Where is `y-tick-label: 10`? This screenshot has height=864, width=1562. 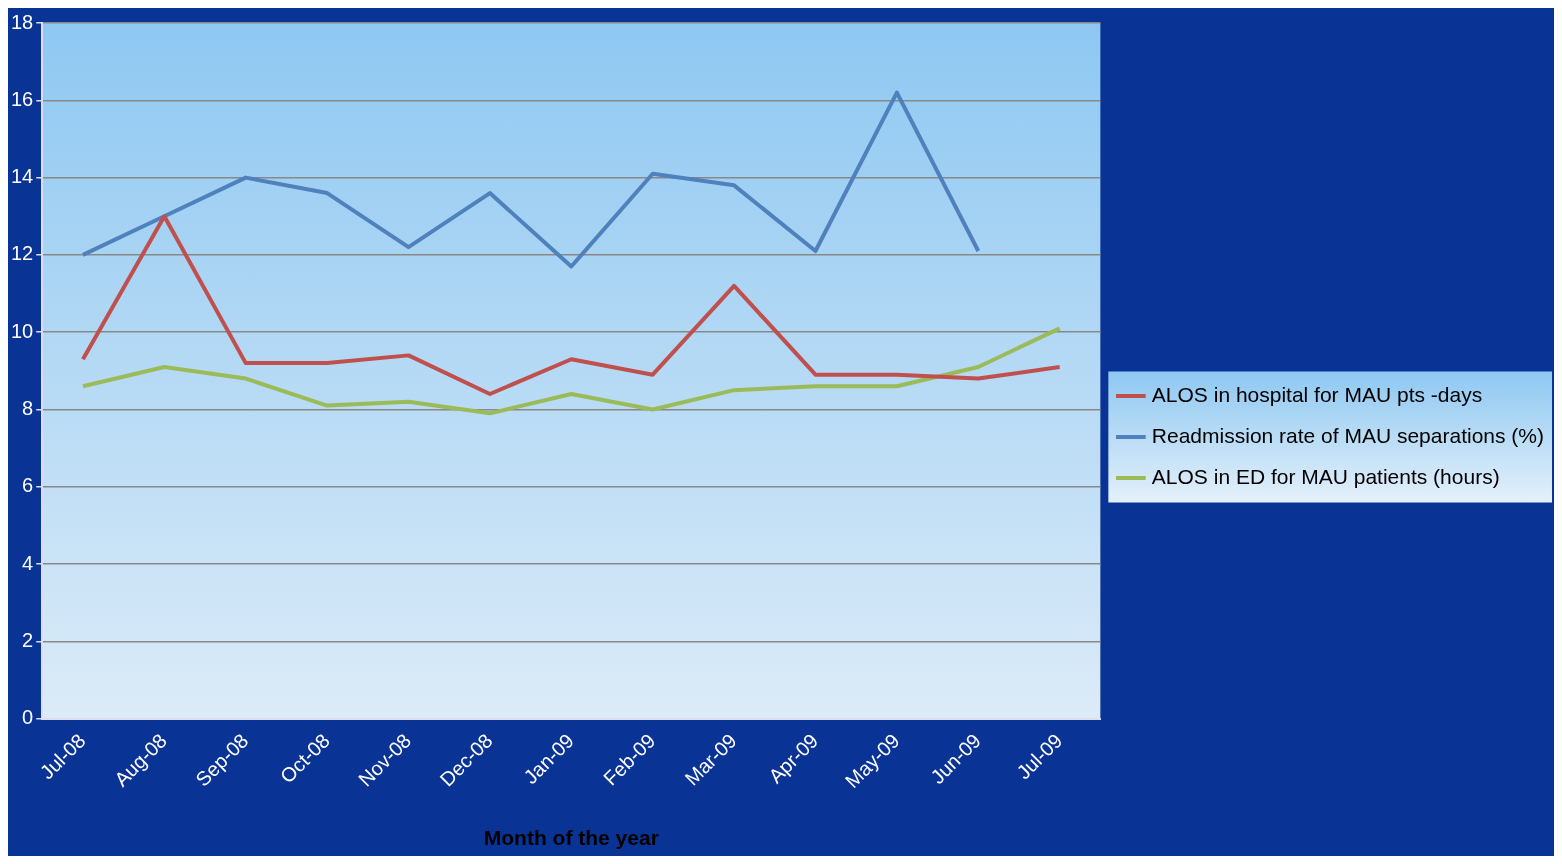
y-tick-label: 10 is located at coordinates (22, 330).